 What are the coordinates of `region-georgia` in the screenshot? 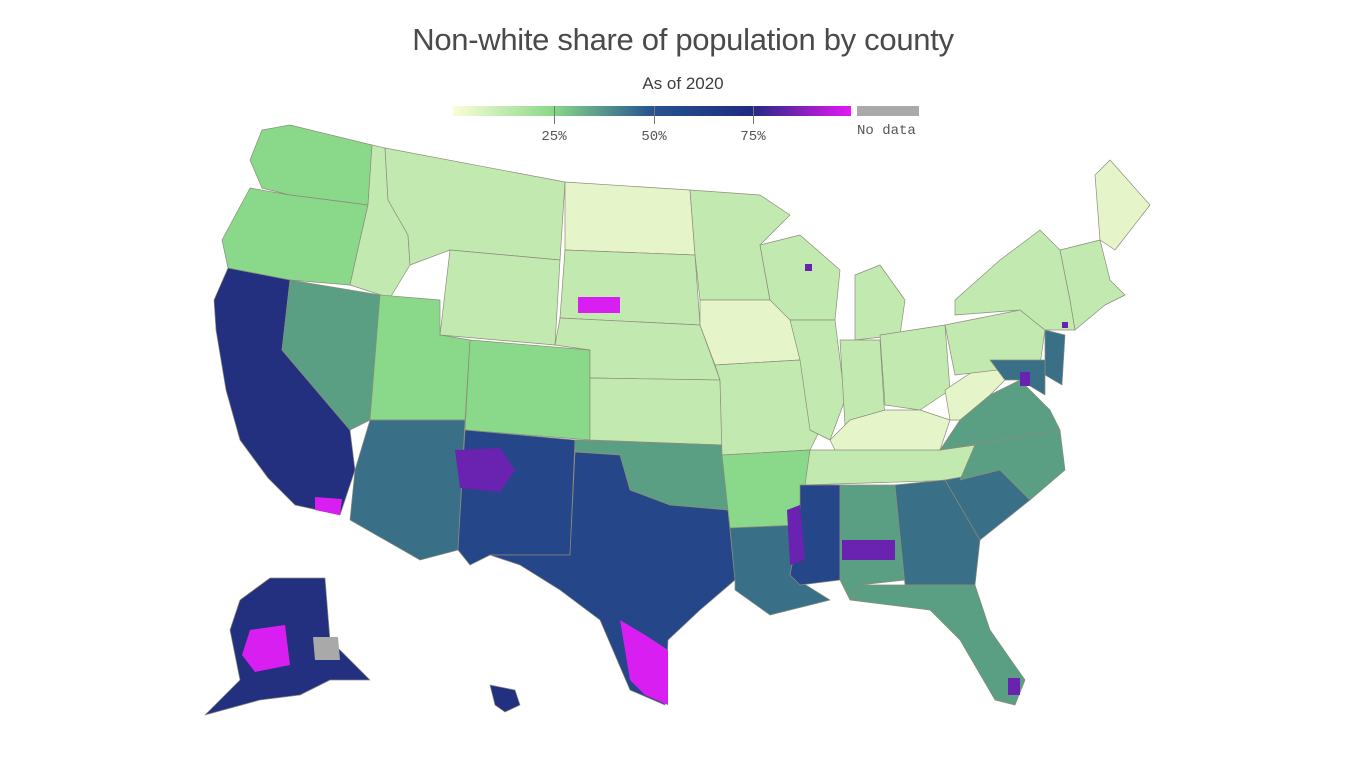 It's located at (937, 532).